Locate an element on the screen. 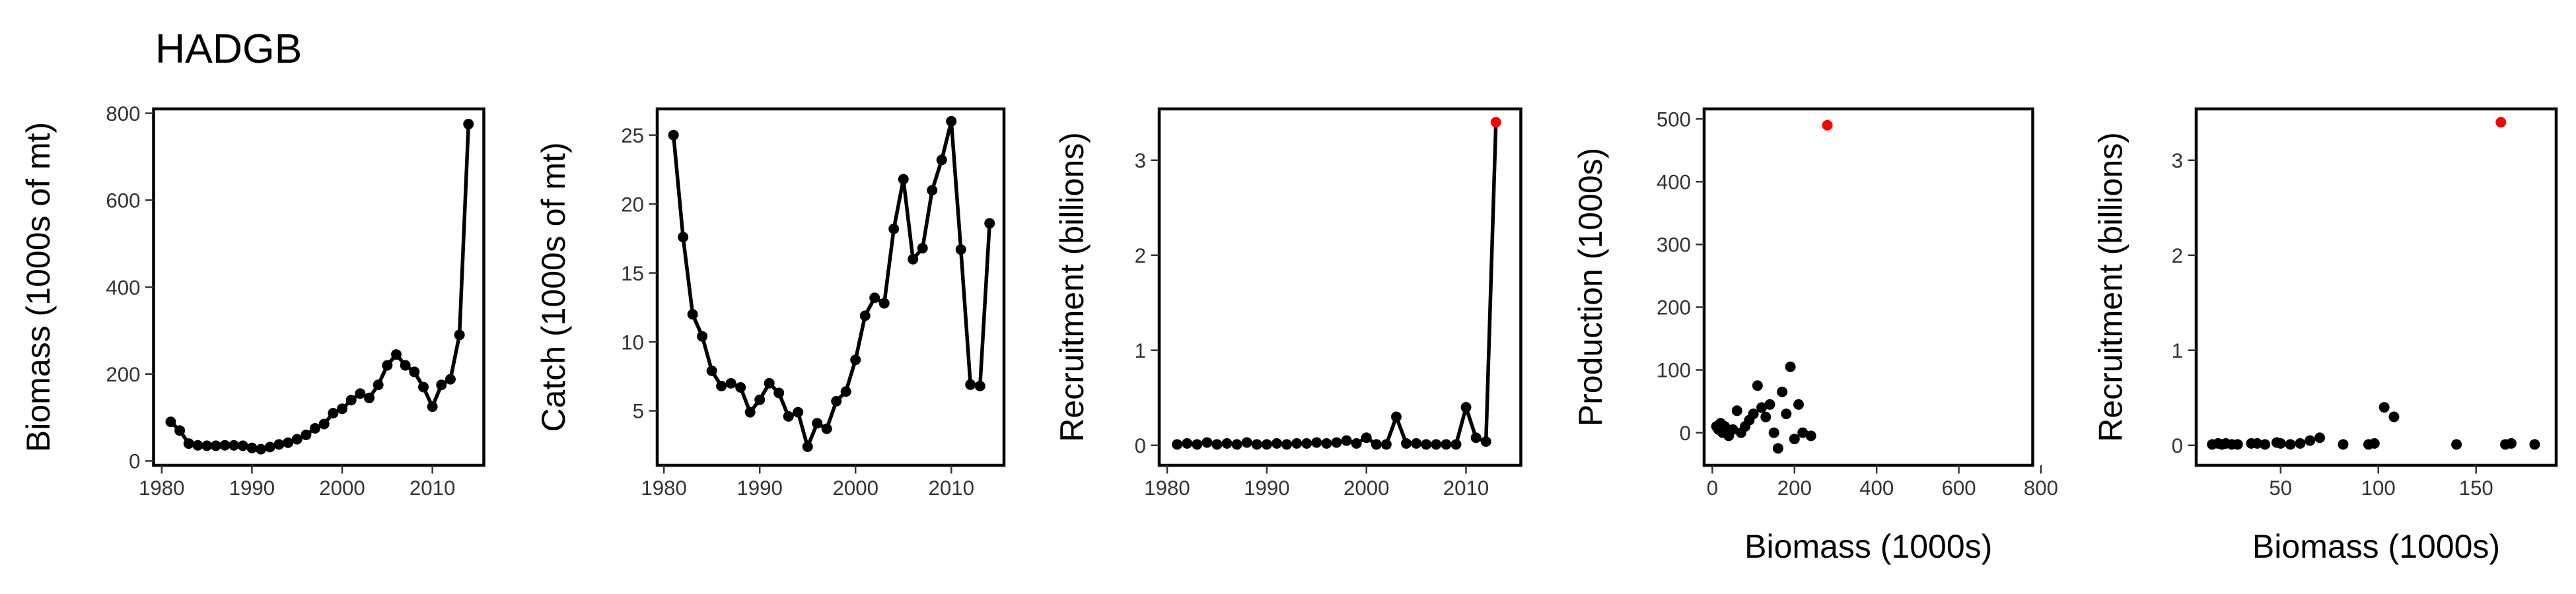  x-tick-label: 50 is located at coordinates (2281, 488).